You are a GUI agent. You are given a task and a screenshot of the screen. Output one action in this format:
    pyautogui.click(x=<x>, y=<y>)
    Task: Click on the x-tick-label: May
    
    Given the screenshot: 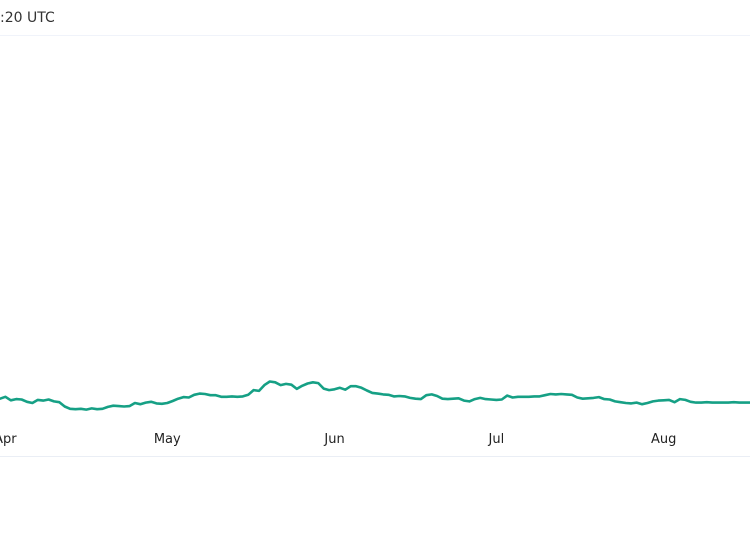 What is the action you would take?
    pyautogui.click(x=167, y=439)
    